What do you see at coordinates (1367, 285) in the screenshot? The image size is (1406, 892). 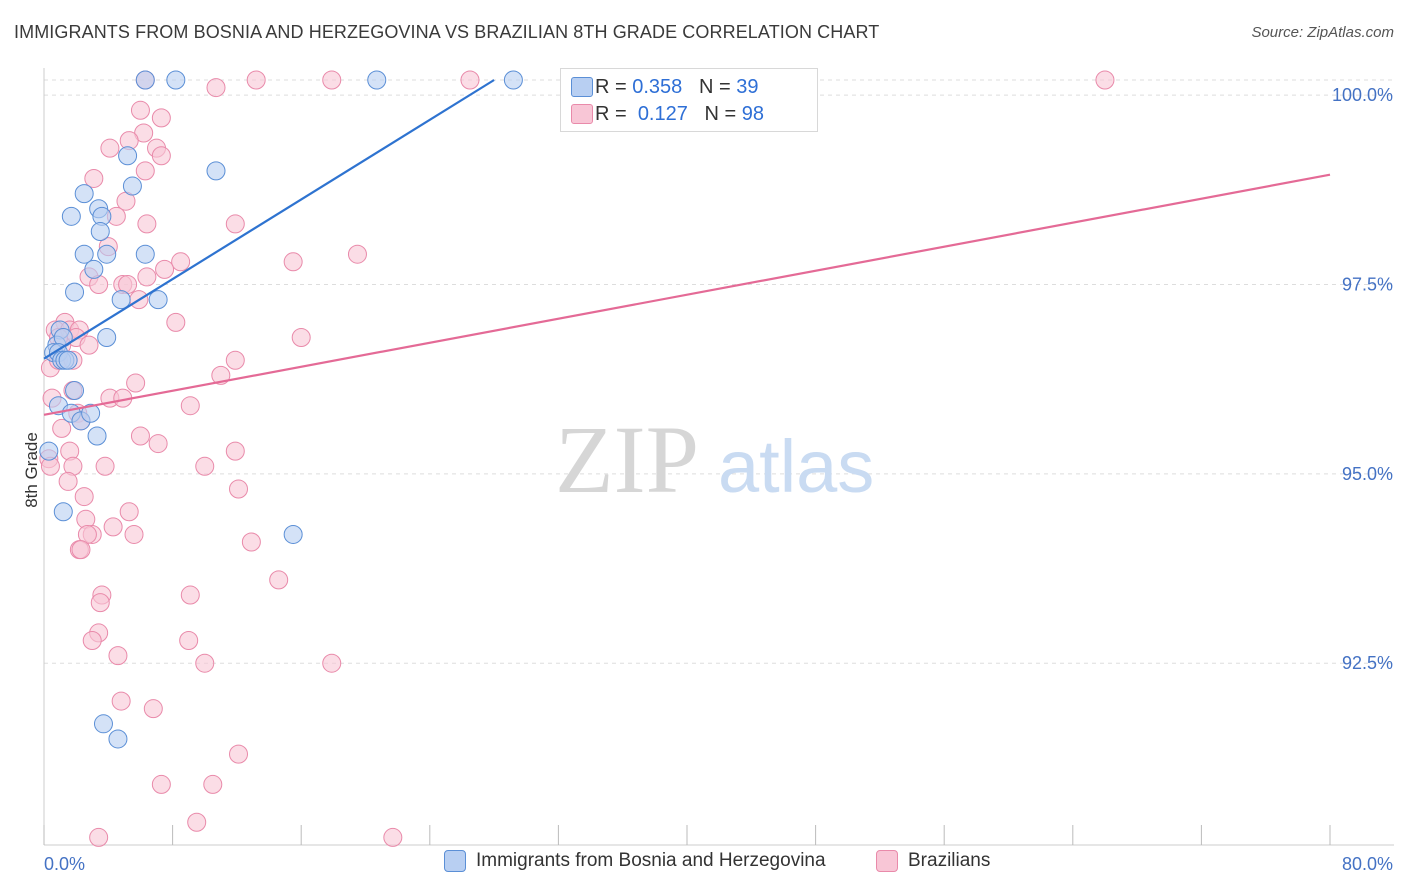 I see `y-tick-label: 97.5%` at bounding box center [1367, 285].